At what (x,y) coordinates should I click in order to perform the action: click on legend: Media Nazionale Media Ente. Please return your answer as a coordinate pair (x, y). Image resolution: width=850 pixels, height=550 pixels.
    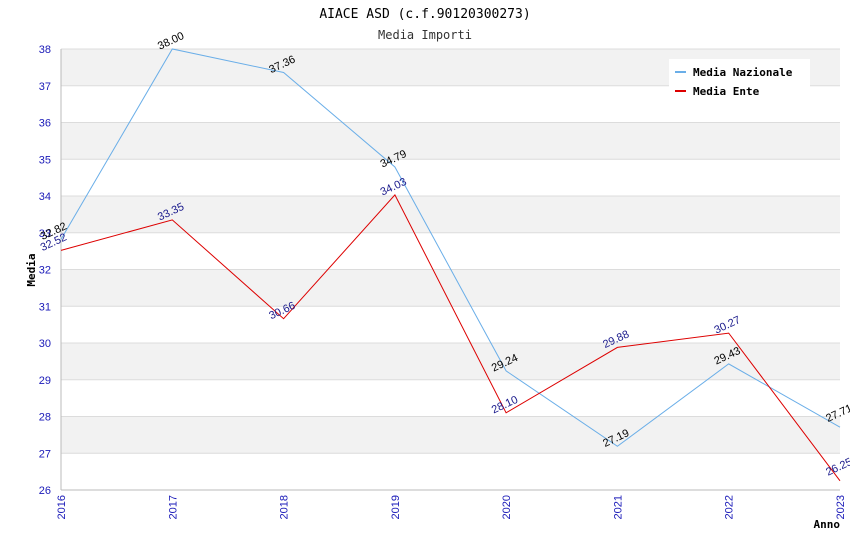
    Looking at the image, I should click on (739, 80).